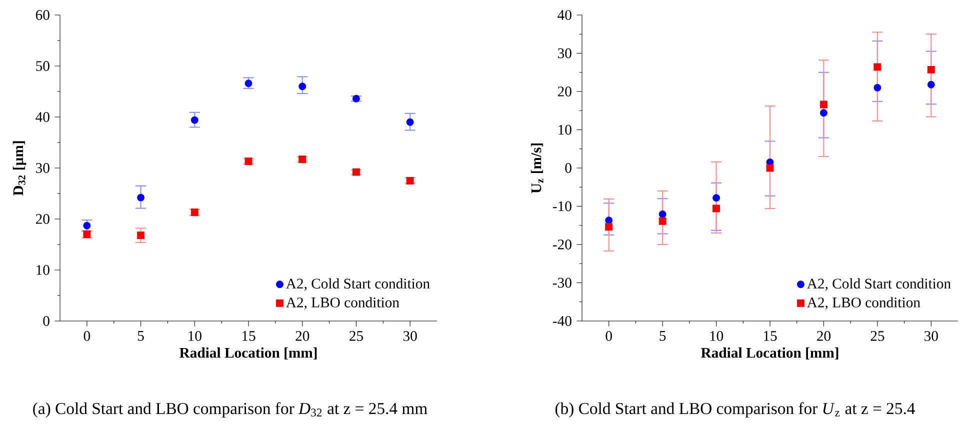  Describe the element at coordinates (562, 206) in the screenshot. I see `y-tick-label: -10` at that location.